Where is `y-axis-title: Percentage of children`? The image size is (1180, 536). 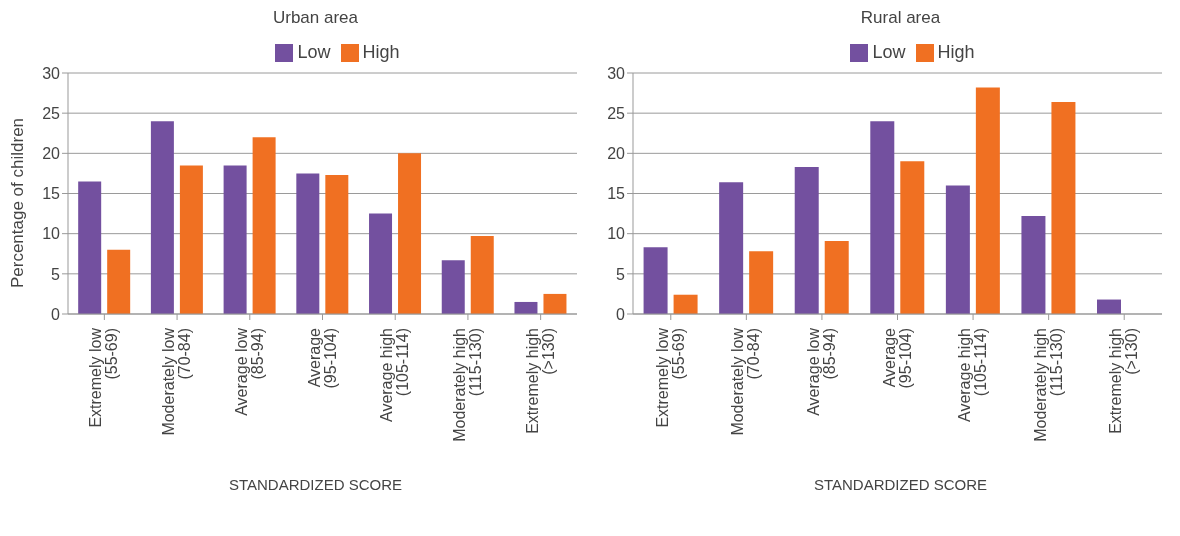
y-axis-title: Percentage of children is located at coordinates (18, 203).